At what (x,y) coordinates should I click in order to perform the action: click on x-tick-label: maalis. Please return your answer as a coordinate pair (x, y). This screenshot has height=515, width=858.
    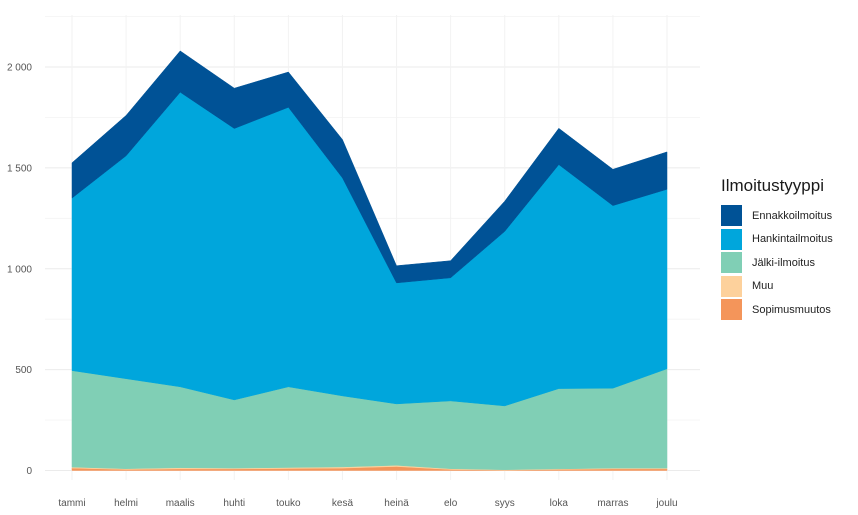
    Looking at the image, I should click on (180, 503).